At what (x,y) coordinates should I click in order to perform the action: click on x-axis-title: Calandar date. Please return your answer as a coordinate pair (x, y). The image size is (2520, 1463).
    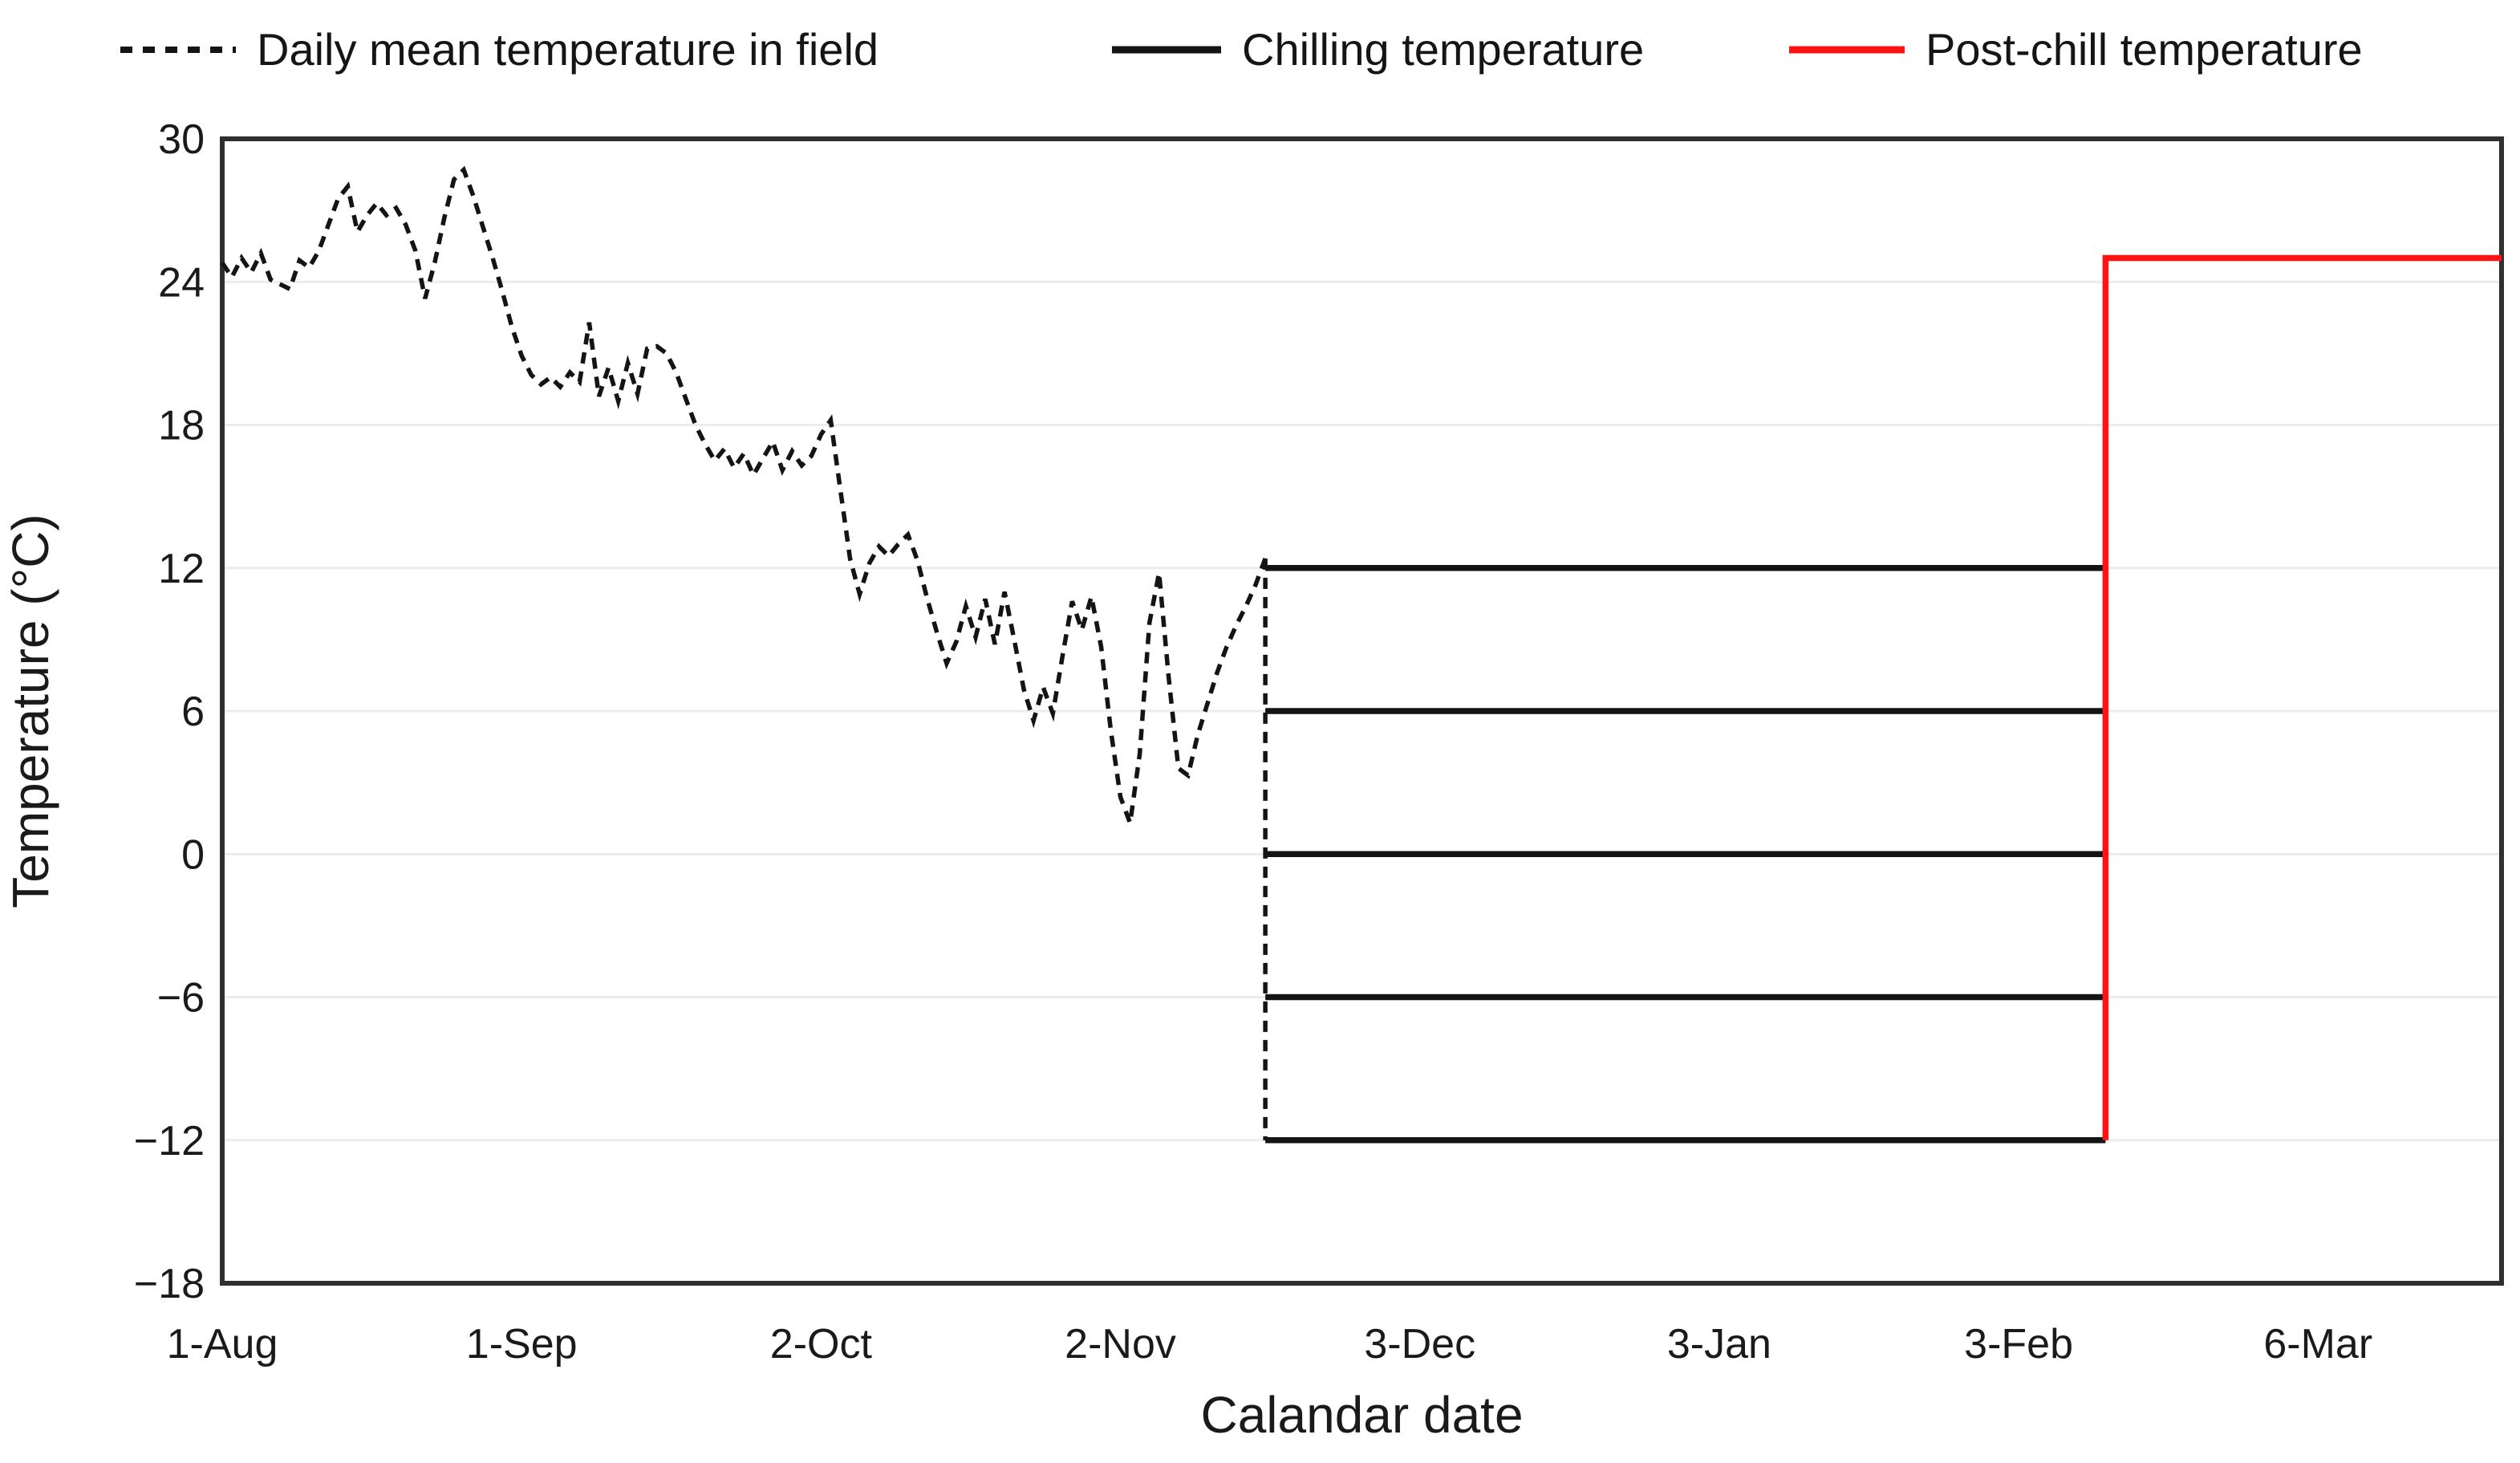
    Looking at the image, I should click on (1361, 1415).